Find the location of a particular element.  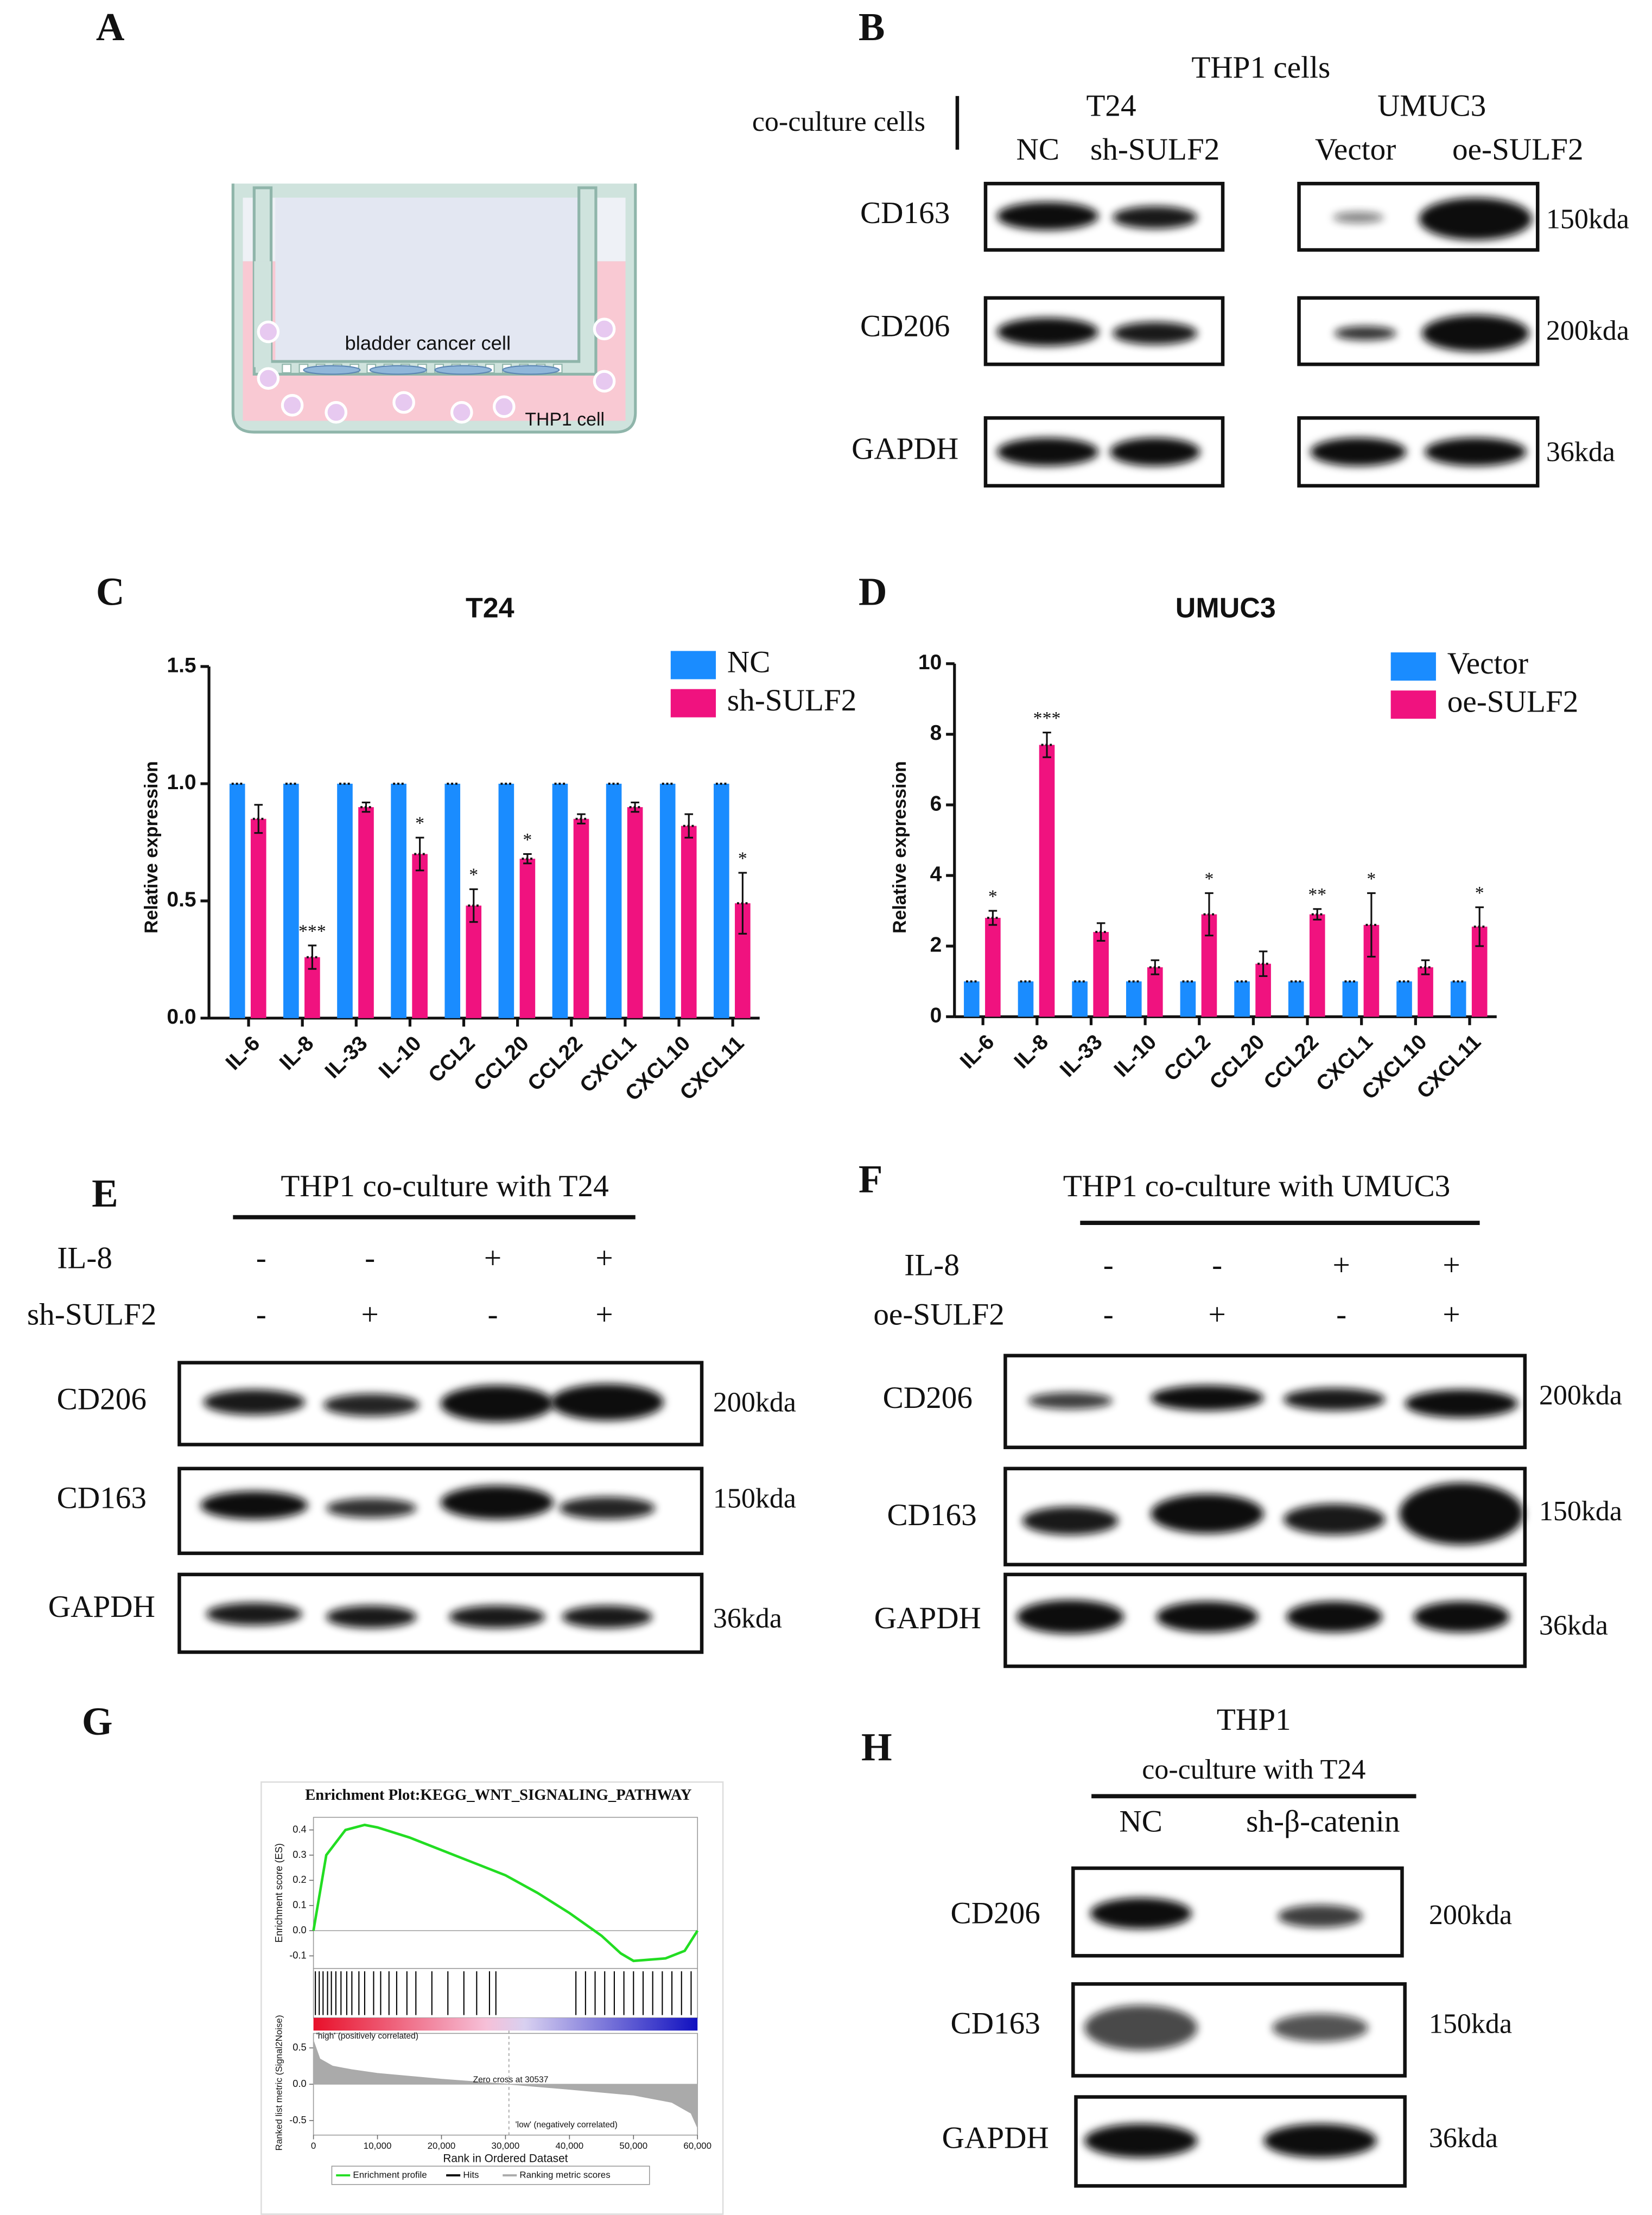

y2-tick-label: 0.0 is located at coordinates (299, 2083).